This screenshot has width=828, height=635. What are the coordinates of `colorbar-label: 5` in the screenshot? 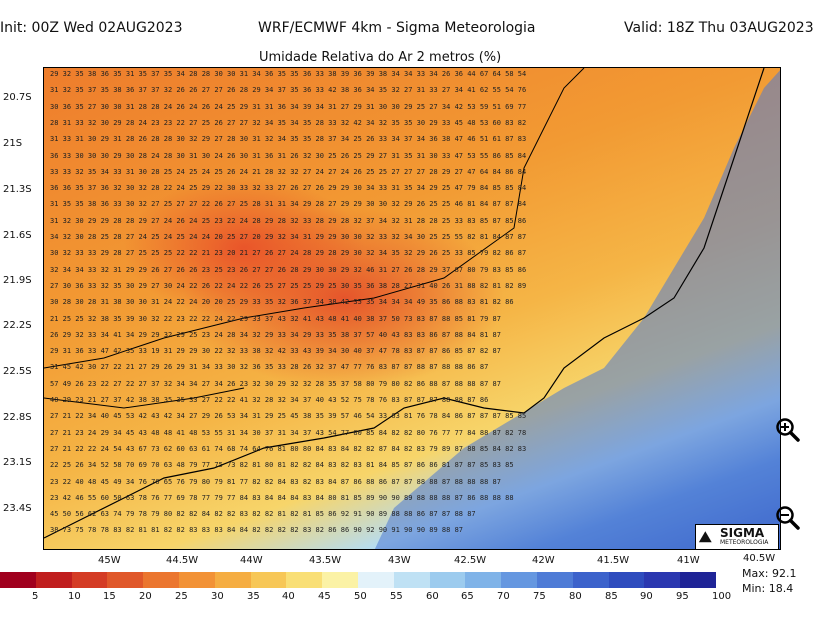 It's located at (35, 596).